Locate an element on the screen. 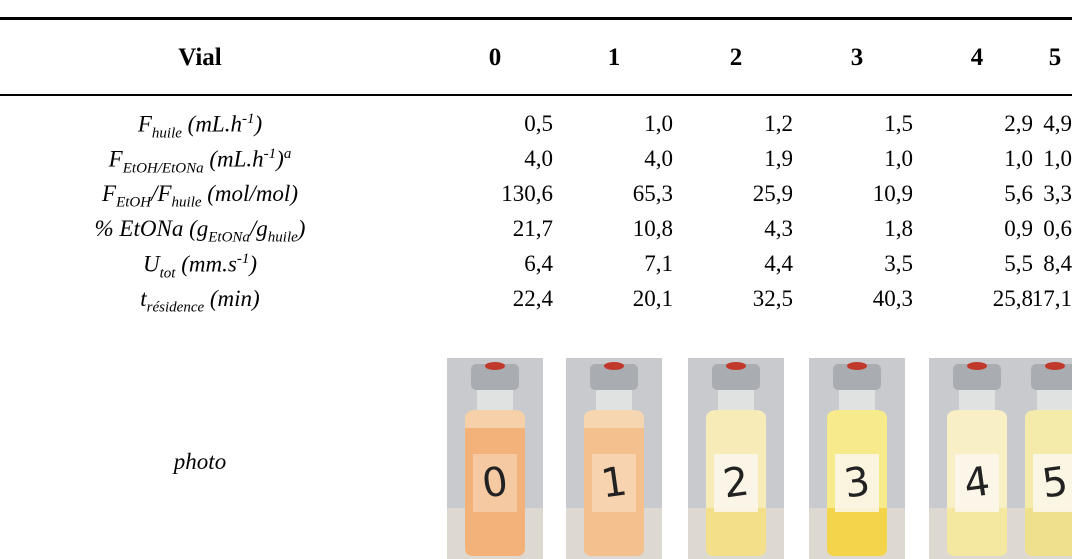 The height and width of the screenshot is (559, 1072). row-label: Fhuile (mL.h-1) is located at coordinates (200, 126).